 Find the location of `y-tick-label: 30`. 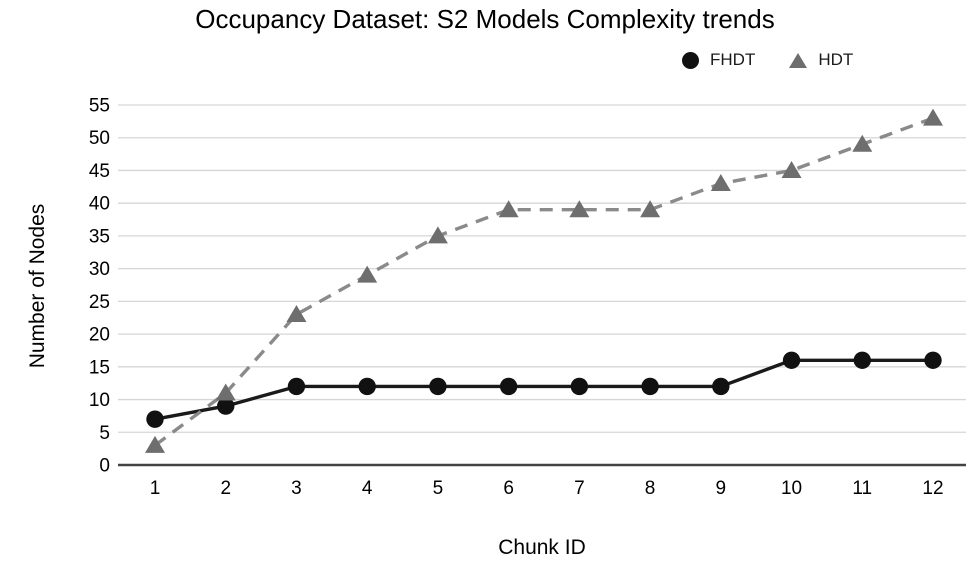

y-tick-label: 30 is located at coordinates (99, 269).